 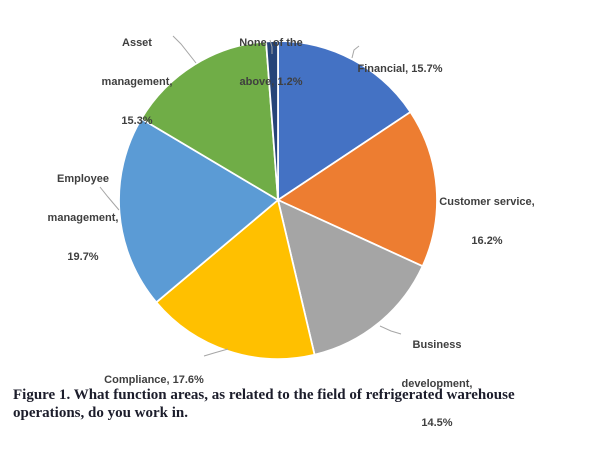 What do you see at coordinates (216, 352) in the screenshot?
I see `leader-line-compliance` at bounding box center [216, 352].